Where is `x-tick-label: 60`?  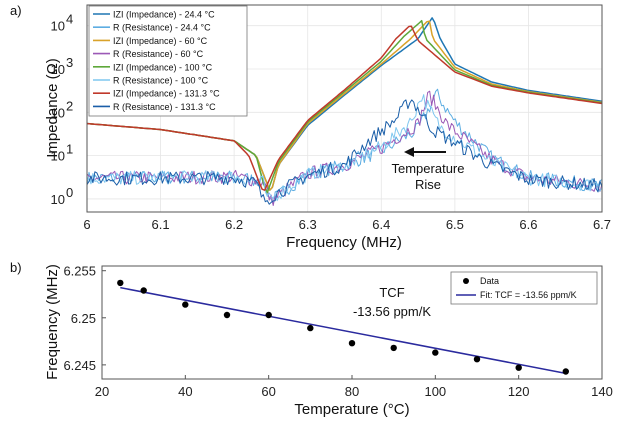 x-tick-label: 60 is located at coordinates (268, 391).